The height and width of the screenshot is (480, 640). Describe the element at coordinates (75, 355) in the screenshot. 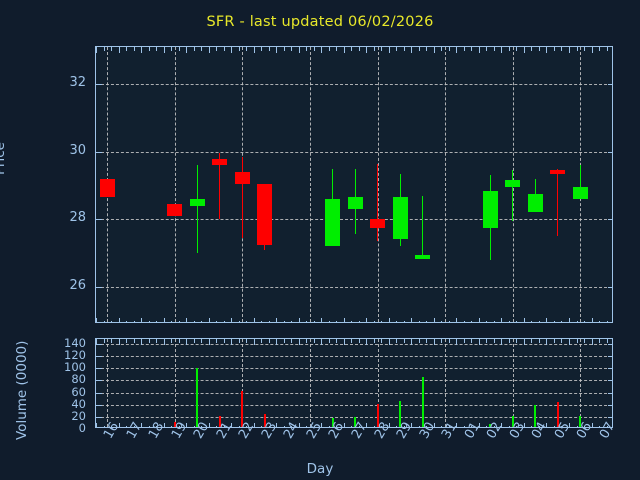

I see `volume-tick-label: 120` at that location.